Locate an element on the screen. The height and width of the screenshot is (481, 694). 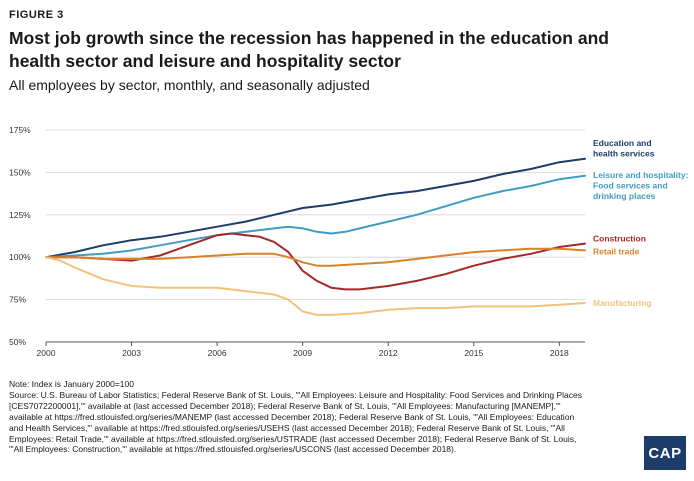
series-label-line: Leisure and hospitality: is located at coordinates (641, 175).